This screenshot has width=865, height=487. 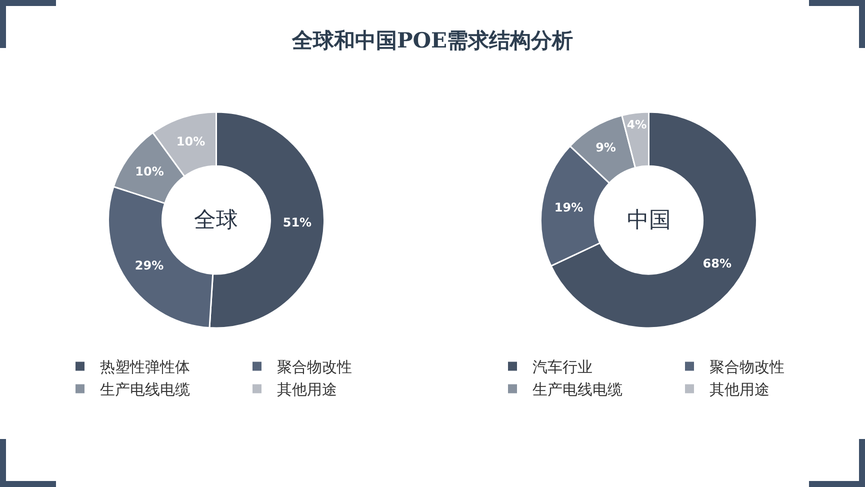 What do you see at coordinates (297, 223) in the screenshot?
I see `data-label: 51%` at bounding box center [297, 223].